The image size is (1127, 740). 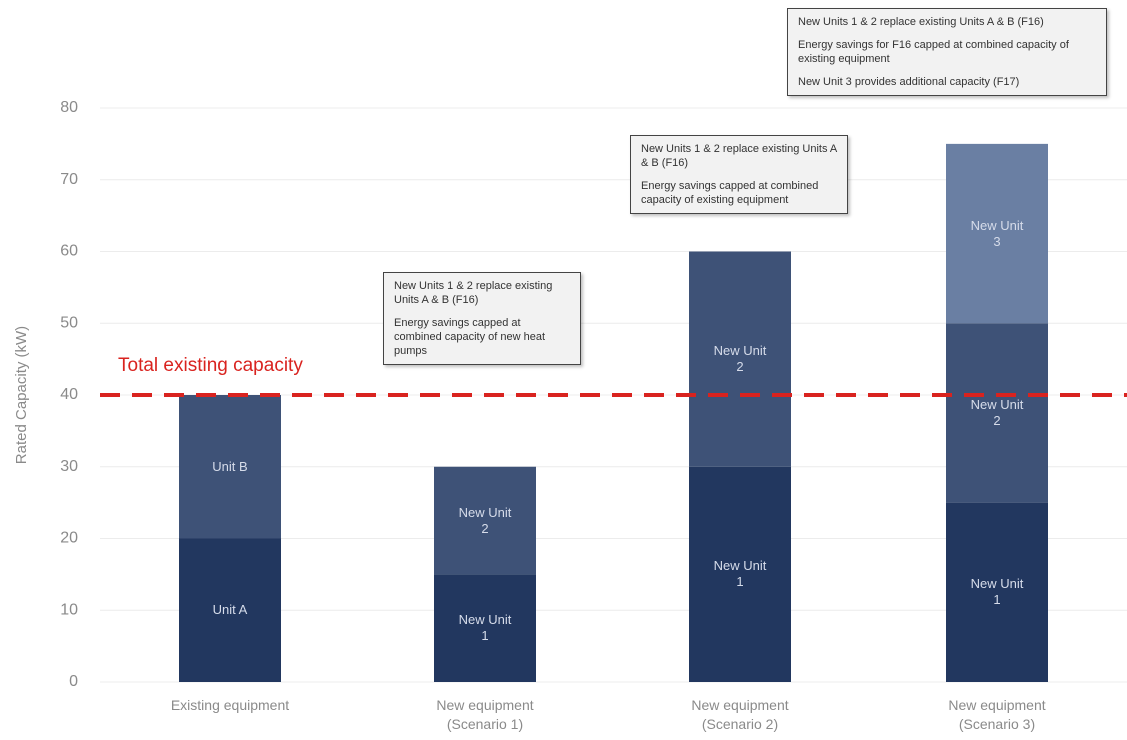 What do you see at coordinates (69, 322) in the screenshot?
I see `y-tick-label: 50` at bounding box center [69, 322].